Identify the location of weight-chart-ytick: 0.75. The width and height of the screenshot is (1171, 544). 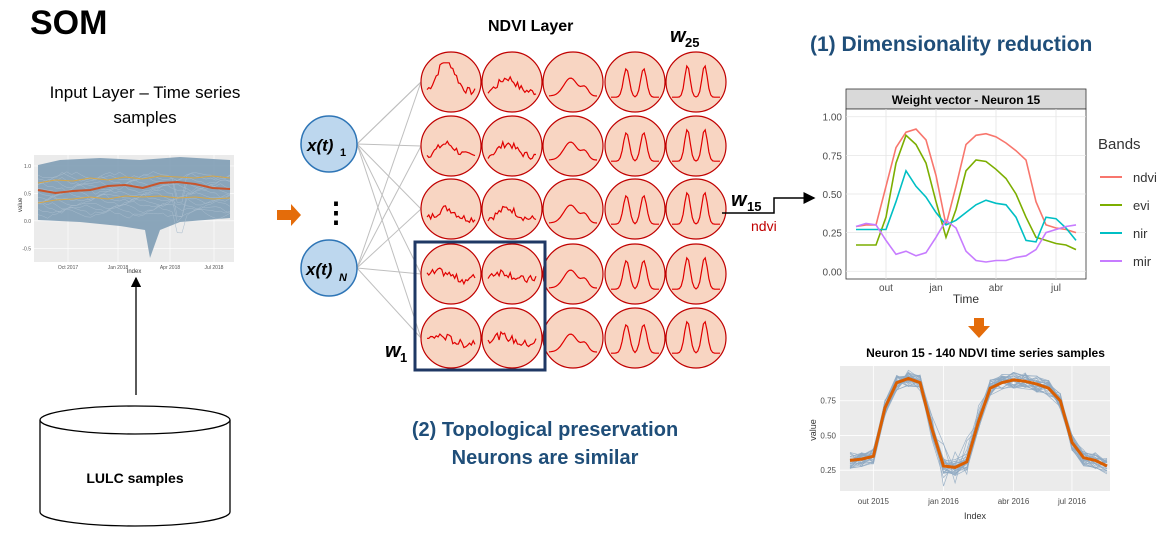
(833, 156).